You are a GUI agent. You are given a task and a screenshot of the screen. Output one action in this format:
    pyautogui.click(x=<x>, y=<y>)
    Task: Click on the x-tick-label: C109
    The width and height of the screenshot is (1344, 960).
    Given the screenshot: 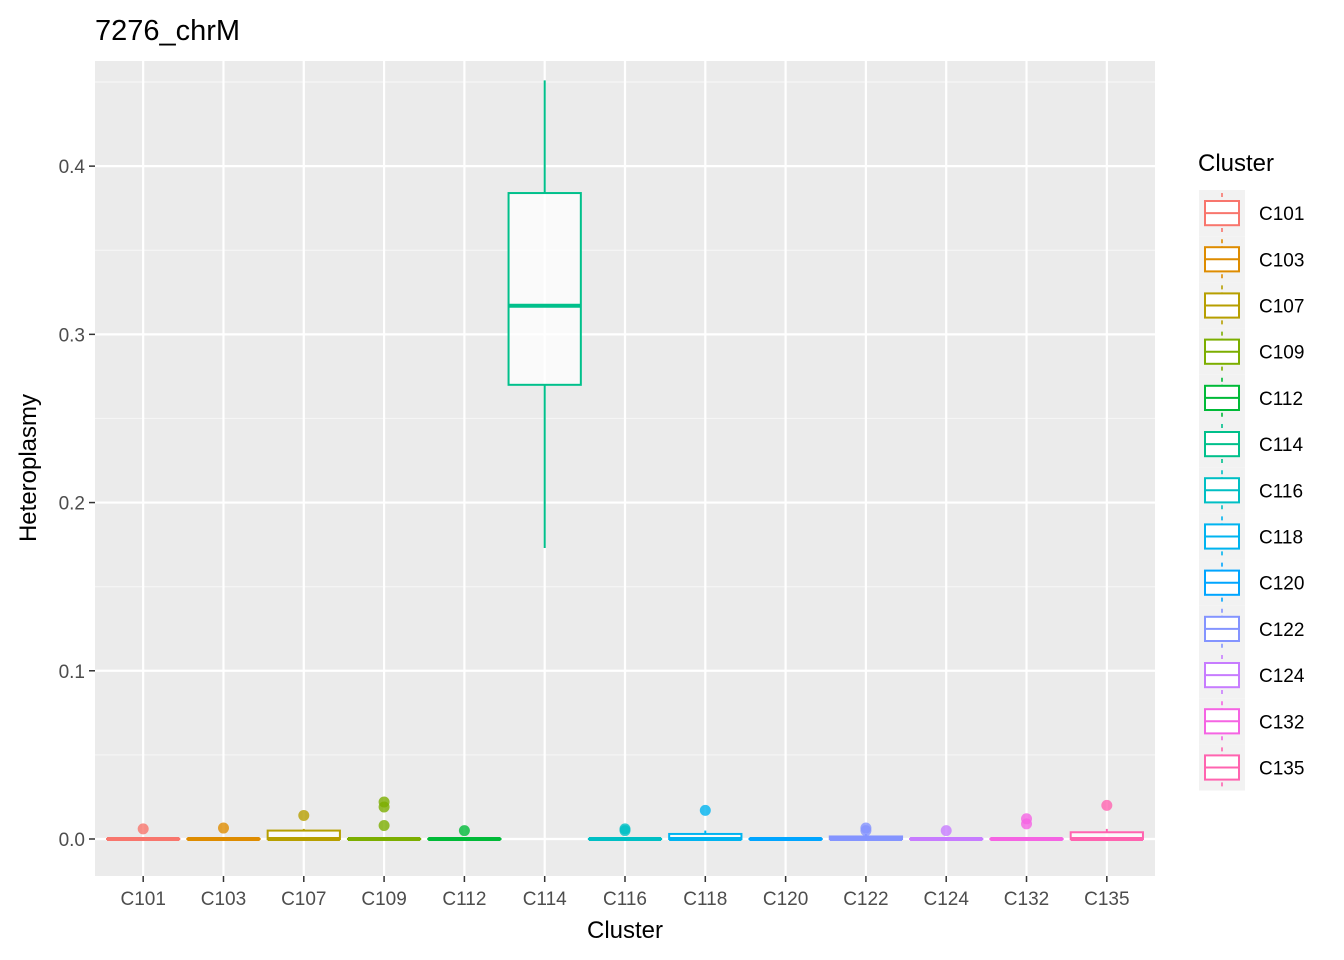 What is the action you would take?
    pyautogui.click(x=383, y=899)
    